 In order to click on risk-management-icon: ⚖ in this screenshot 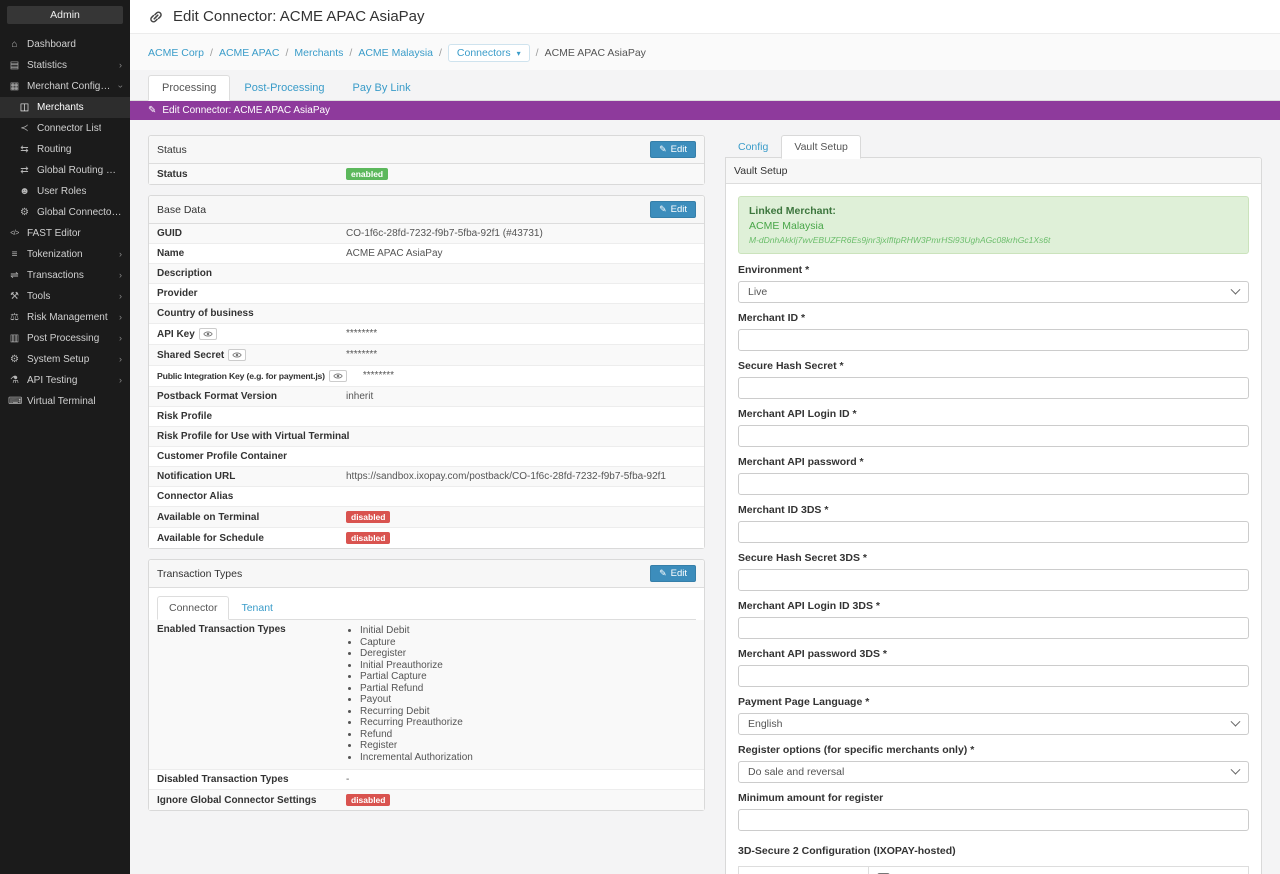, I will do `click(14, 317)`.